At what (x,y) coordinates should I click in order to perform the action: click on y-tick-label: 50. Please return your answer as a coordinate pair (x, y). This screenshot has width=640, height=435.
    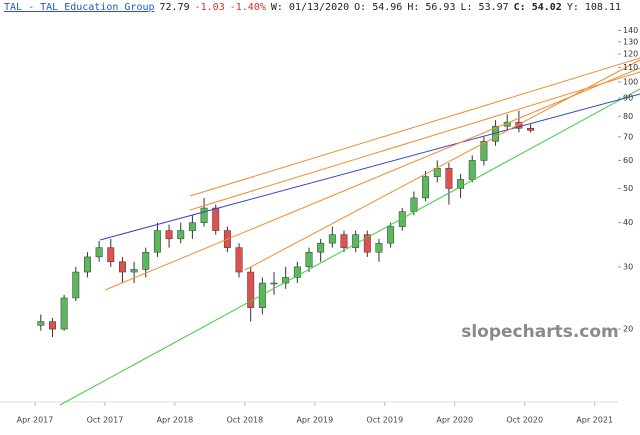
    Looking at the image, I should click on (628, 188).